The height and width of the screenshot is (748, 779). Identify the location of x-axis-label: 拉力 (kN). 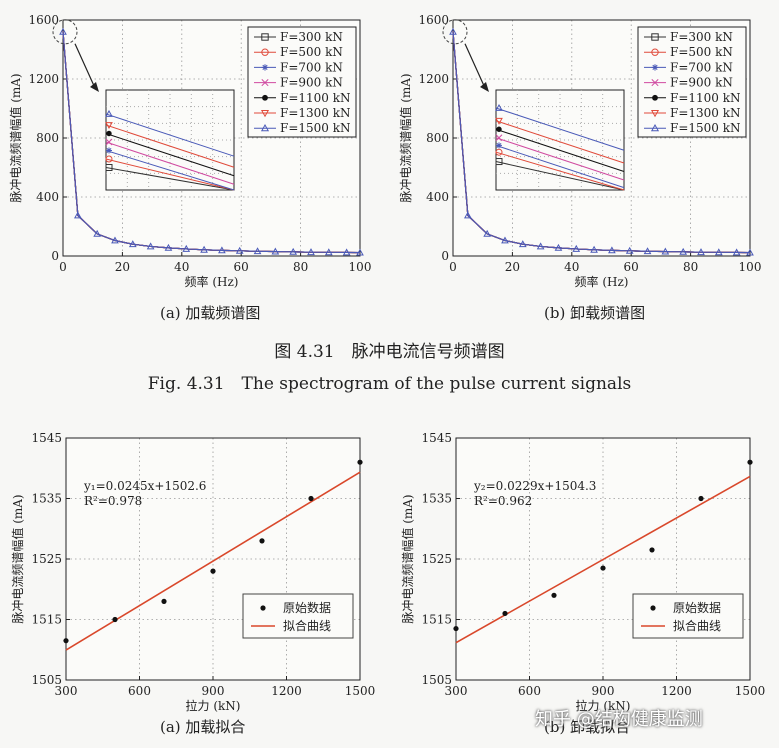
(213, 705).